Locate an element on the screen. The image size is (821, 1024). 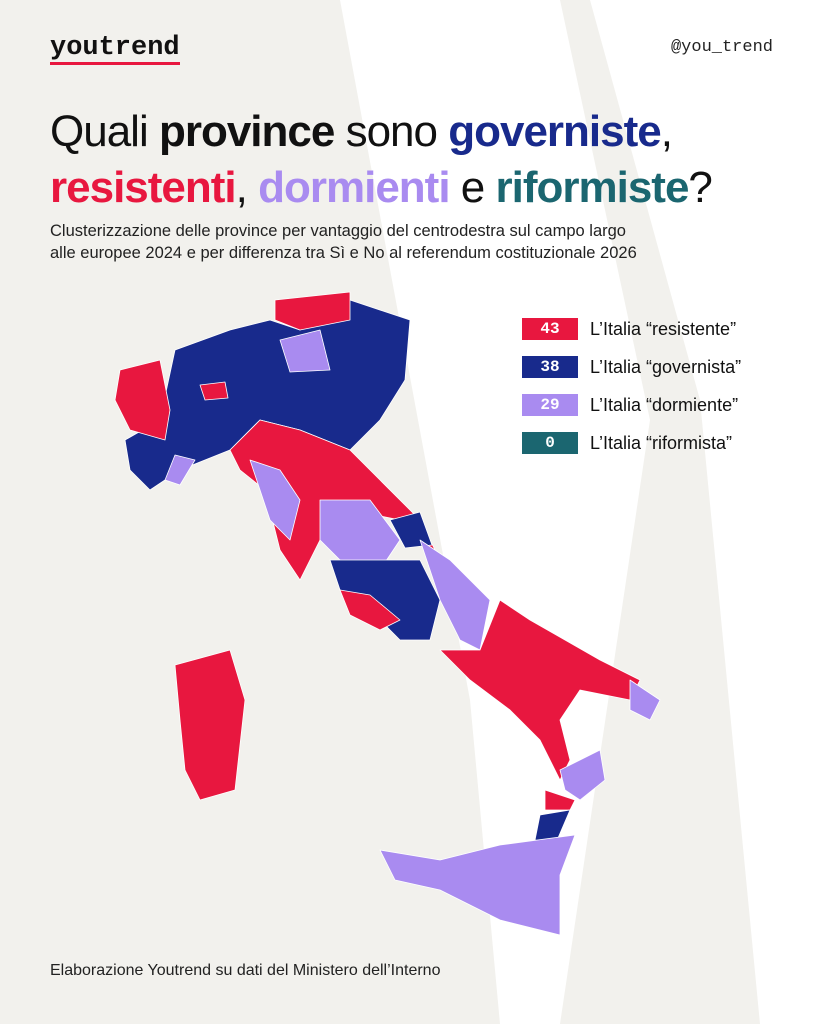
legend-count: 29 is located at coordinates (550, 405).